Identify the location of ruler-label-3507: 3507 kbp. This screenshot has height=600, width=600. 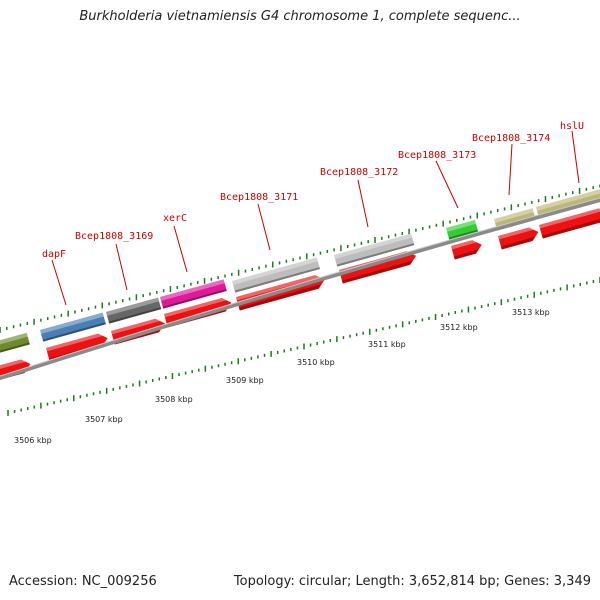
(104, 419).